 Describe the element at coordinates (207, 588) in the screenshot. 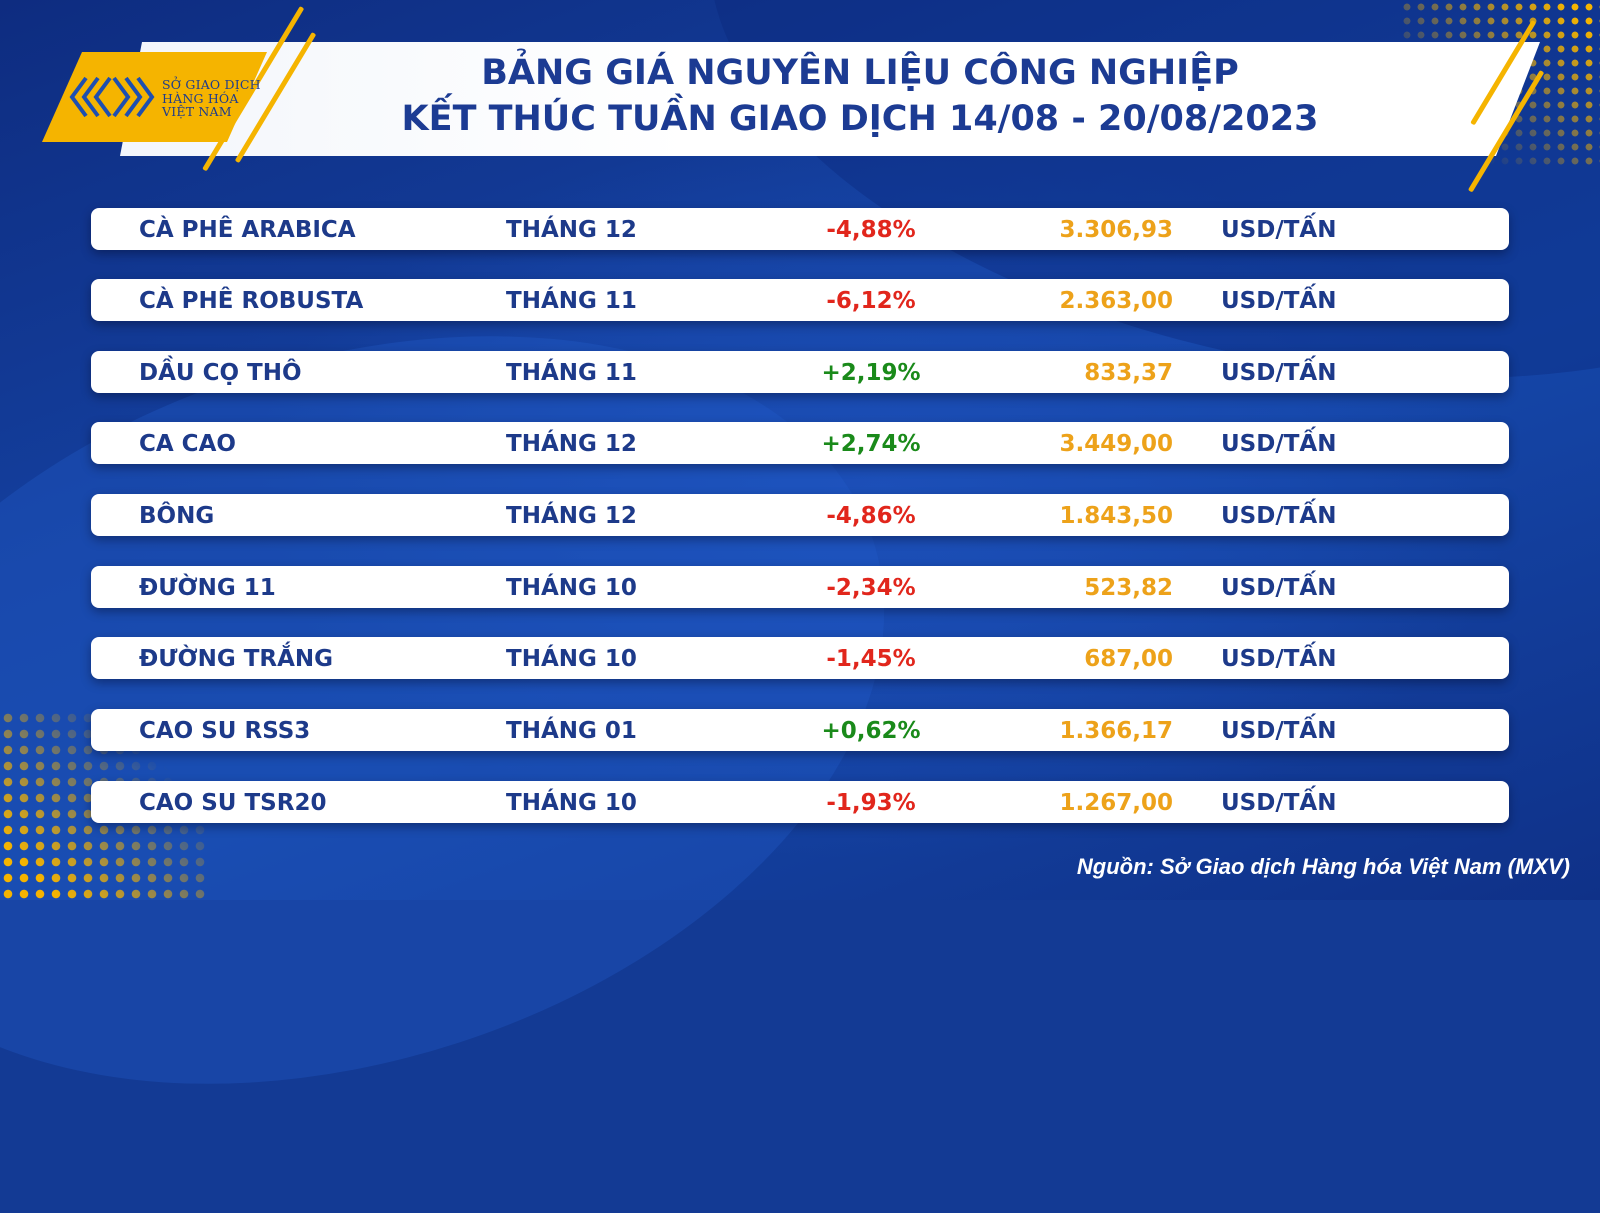

I see `commodity-name: ĐƯỜNG 11` at that location.